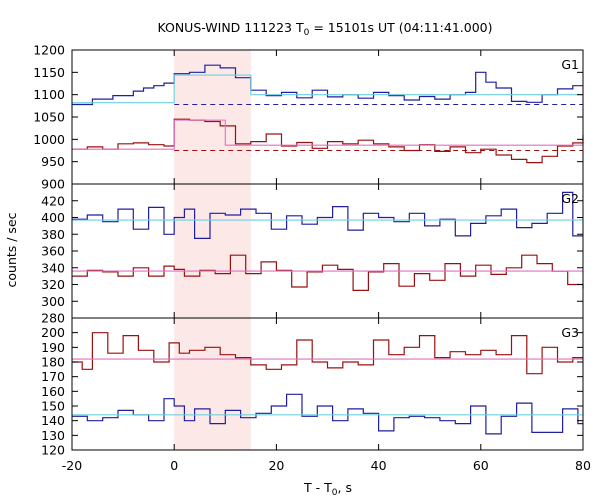 The height and width of the screenshot is (500, 600). What do you see at coordinates (317, 487) in the screenshot?
I see `xlabel-main: T - T` at bounding box center [317, 487].